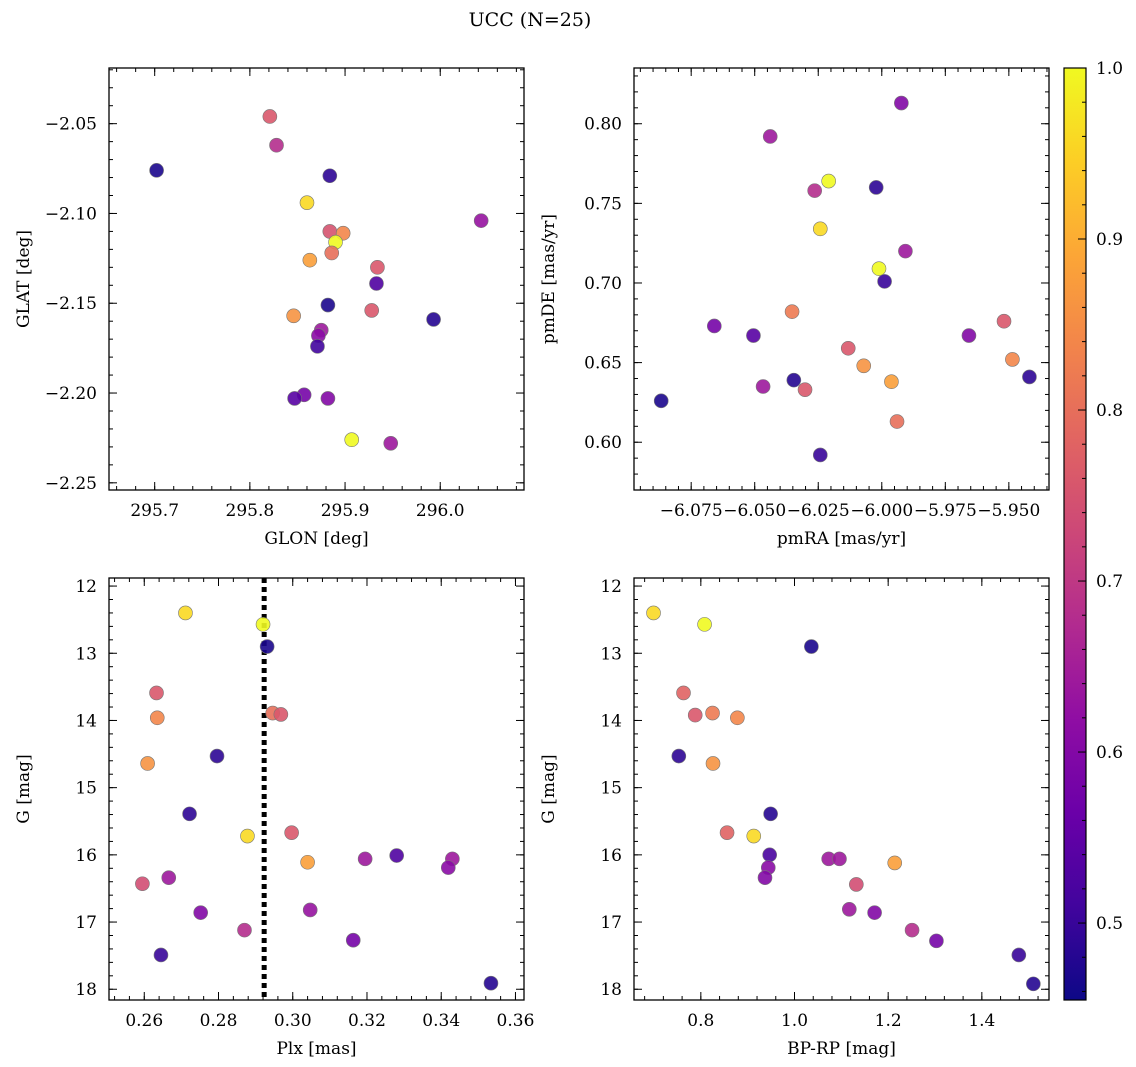 This screenshot has width=1136, height=1067. What do you see at coordinates (1109, 240) in the screenshot?
I see `colorbar-tick-label: 0.9` at bounding box center [1109, 240].